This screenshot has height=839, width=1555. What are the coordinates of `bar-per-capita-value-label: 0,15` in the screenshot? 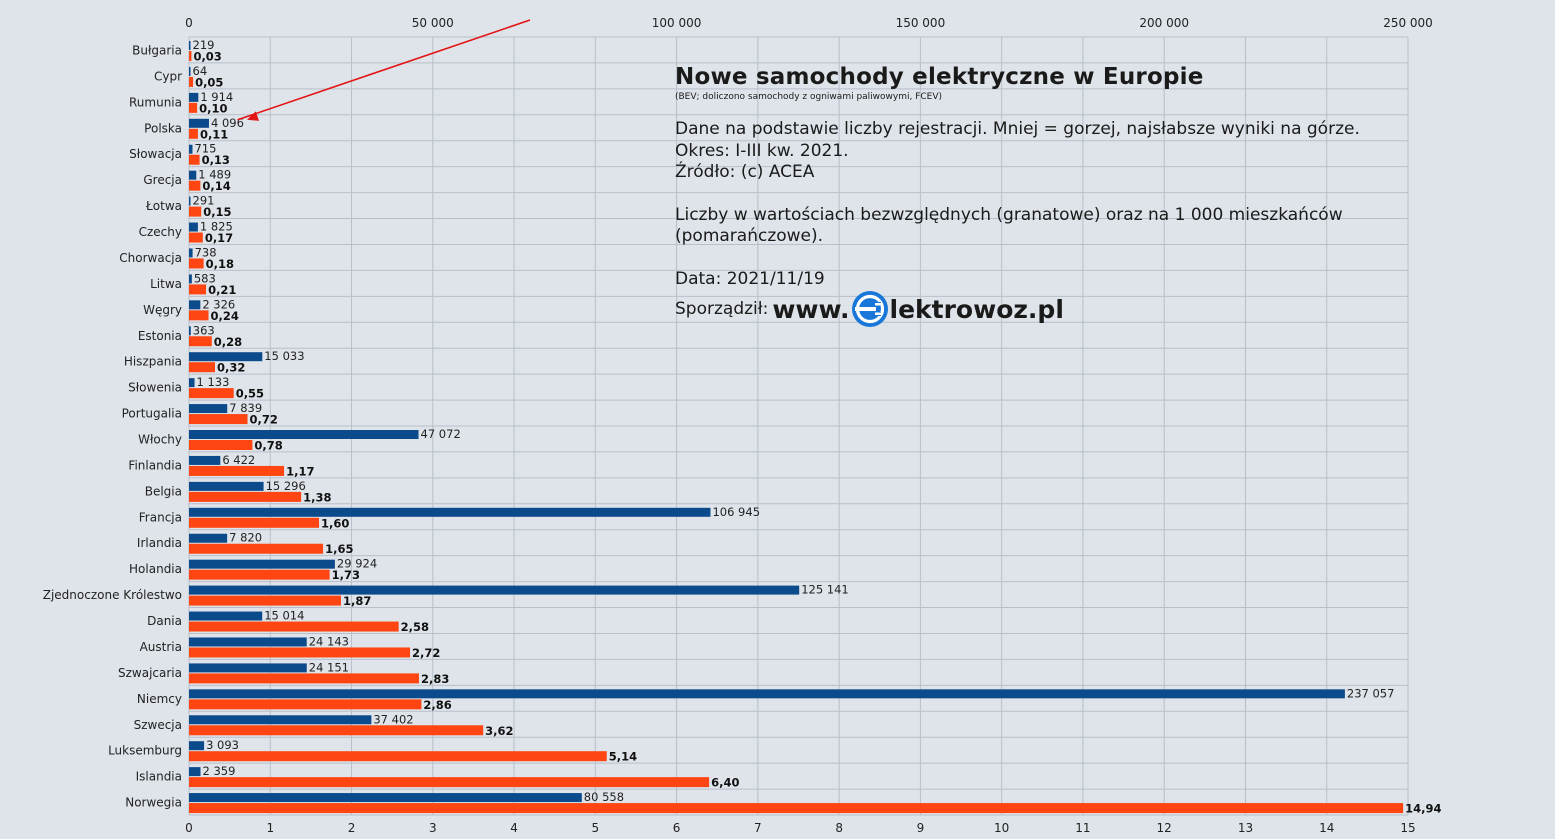 It's located at (217, 212).